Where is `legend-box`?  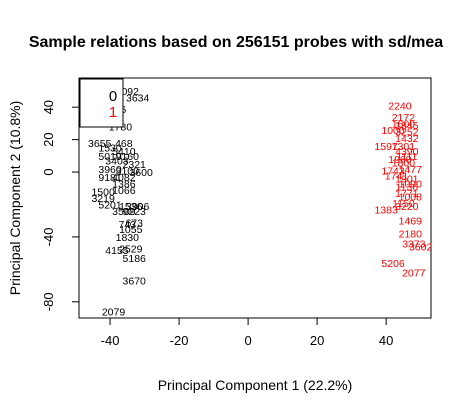
legend-box is located at coordinates (101, 103).